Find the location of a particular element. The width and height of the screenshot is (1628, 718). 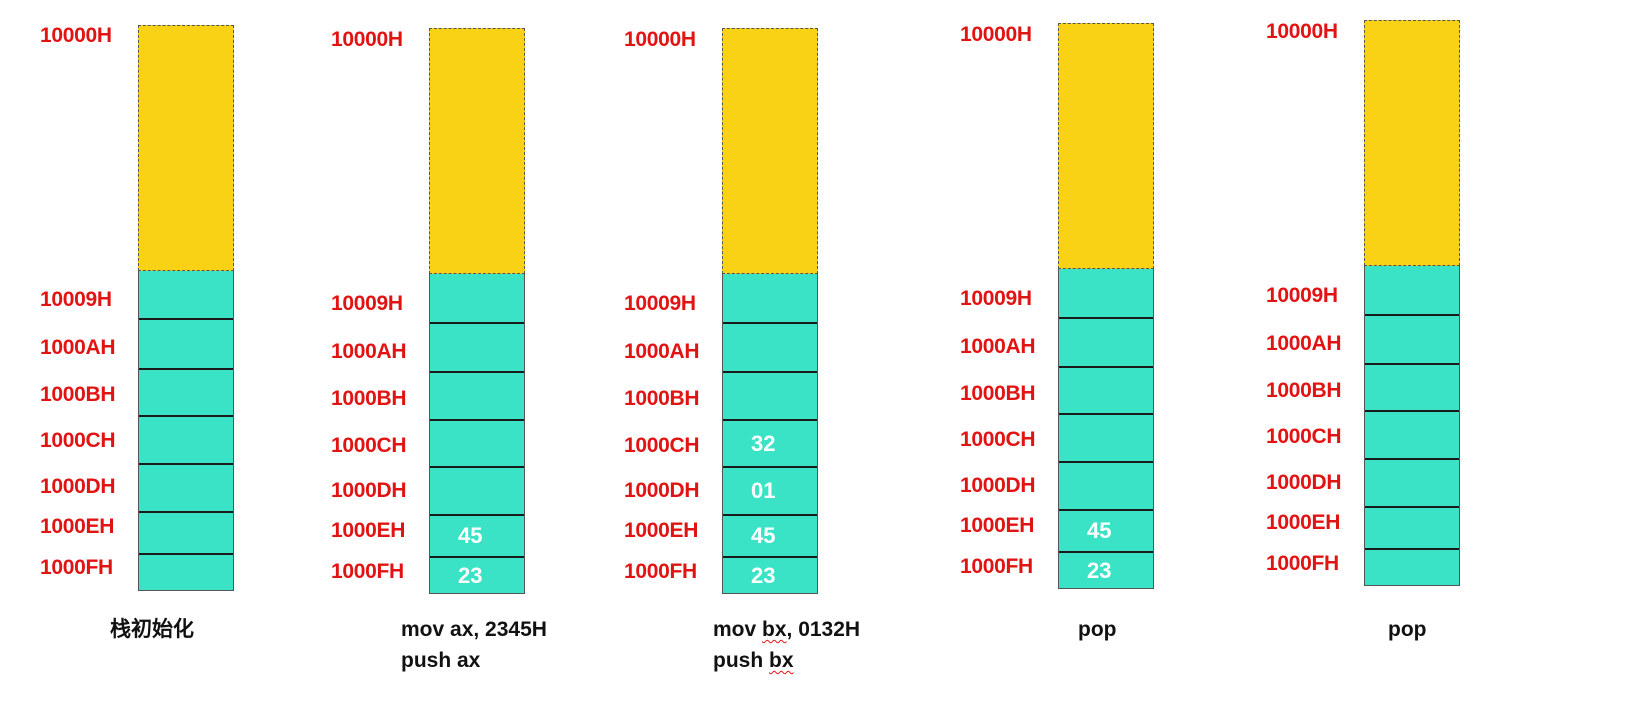

caption-line: mov bx, 0132H is located at coordinates (787, 629).